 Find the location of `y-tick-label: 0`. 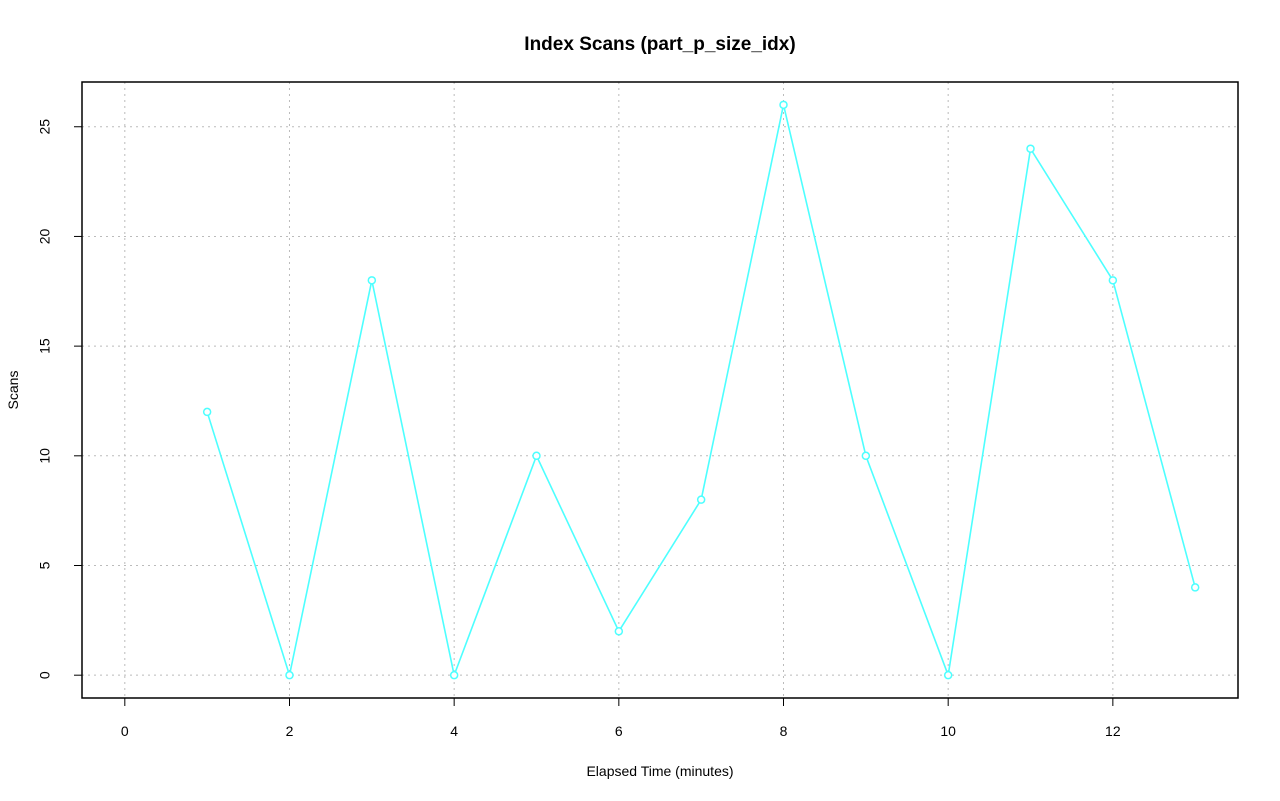

y-tick-label: 0 is located at coordinates (45, 675).